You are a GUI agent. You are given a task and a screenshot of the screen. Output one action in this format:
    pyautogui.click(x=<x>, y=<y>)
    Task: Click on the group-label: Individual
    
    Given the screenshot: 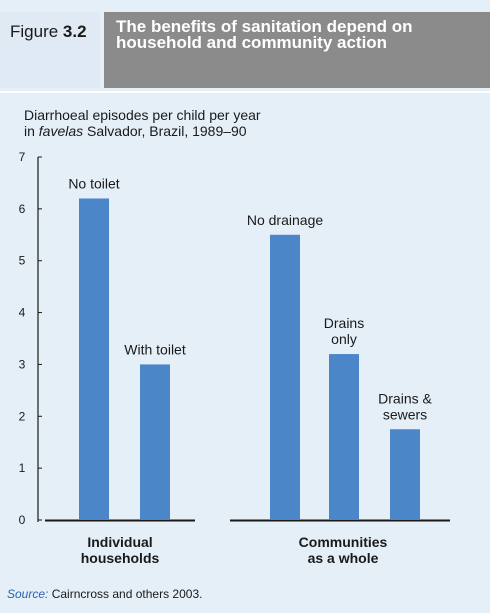 What is the action you would take?
    pyautogui.click(x=119, y=542)
    